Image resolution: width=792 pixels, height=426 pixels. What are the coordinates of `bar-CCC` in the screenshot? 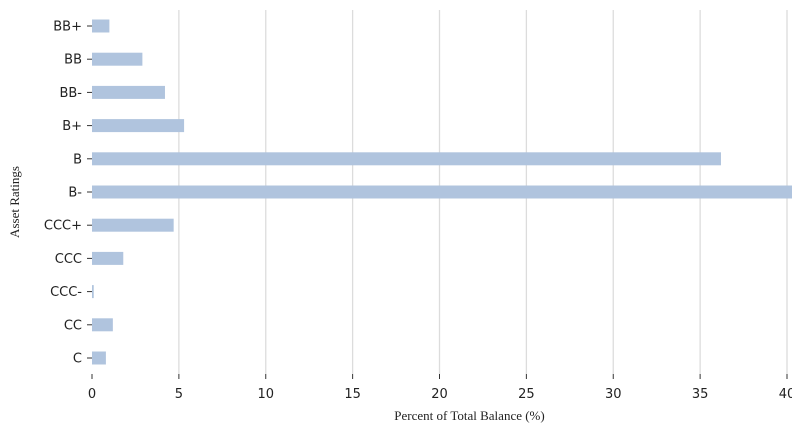 It's located at (108, 258).